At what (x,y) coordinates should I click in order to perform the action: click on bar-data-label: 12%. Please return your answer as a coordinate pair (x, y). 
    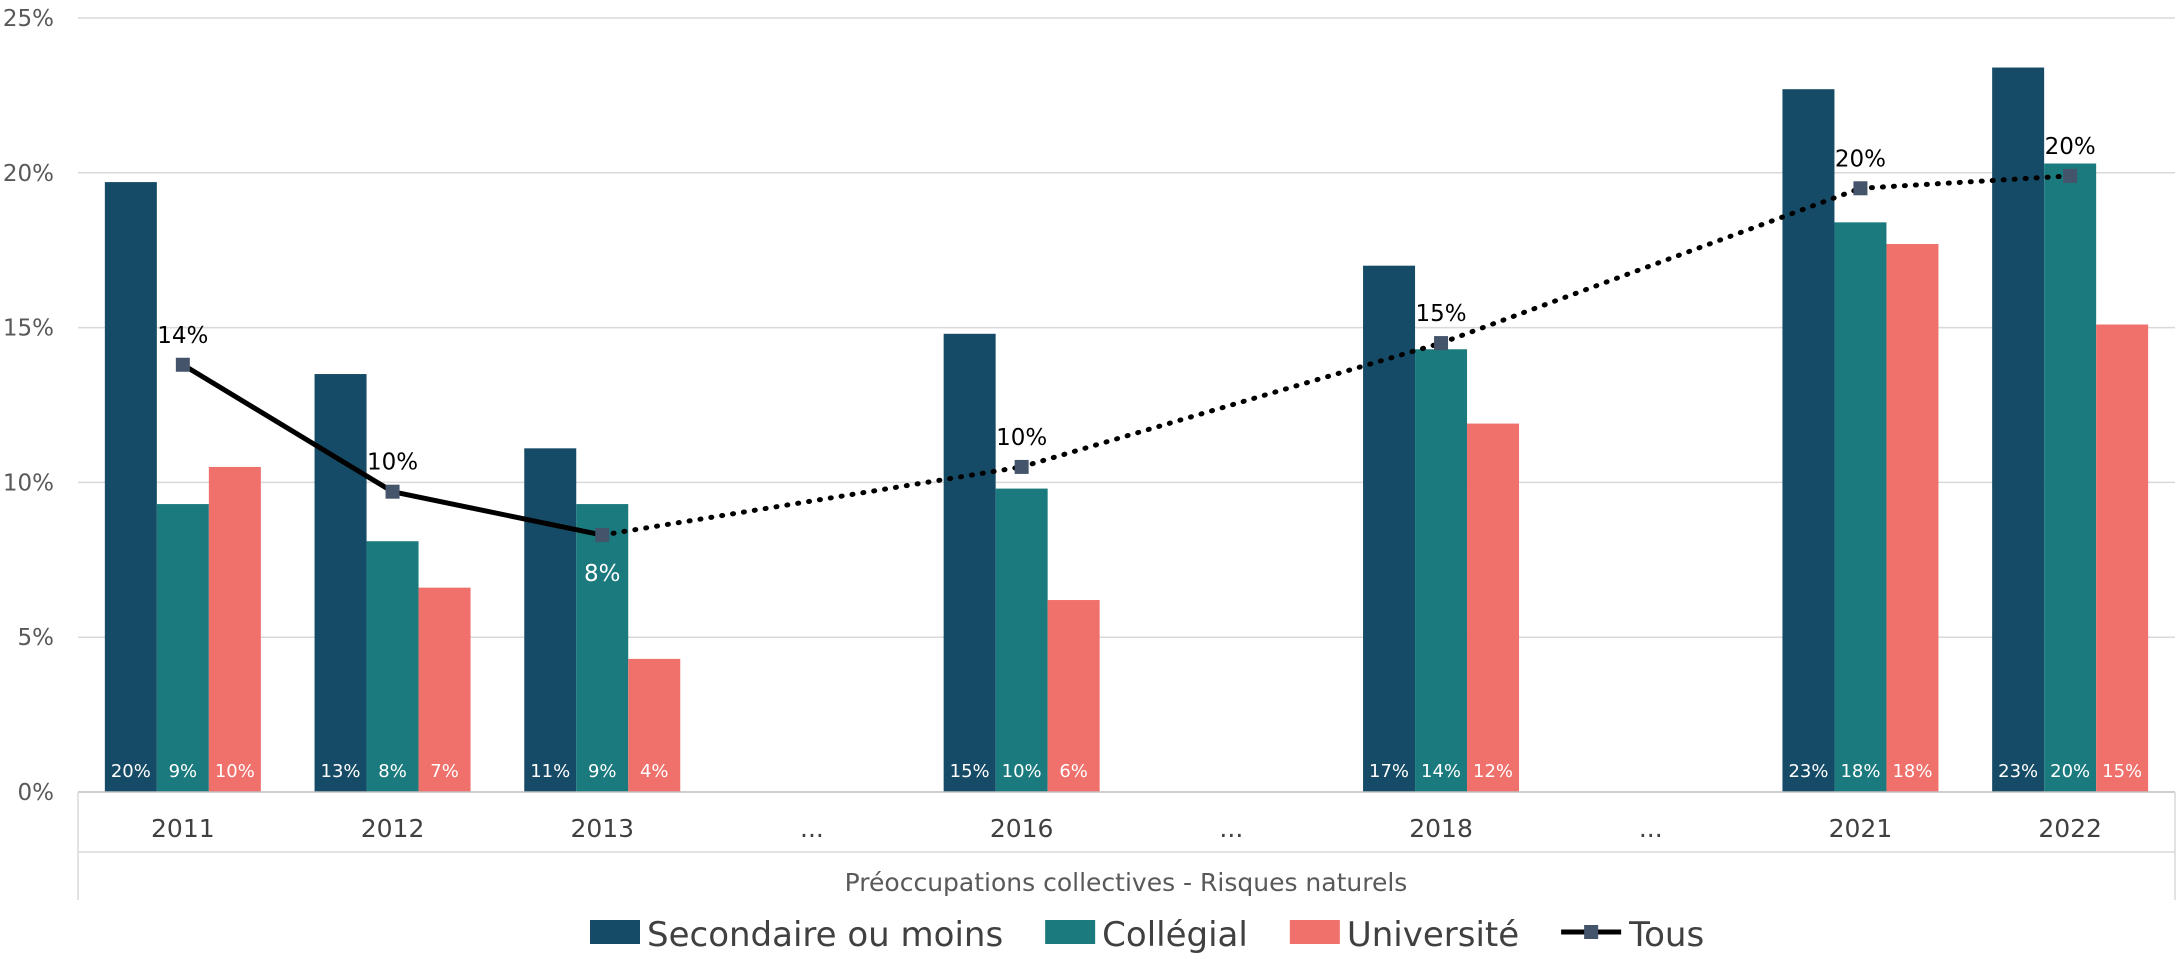
    Looking at the image, I should click on (1493, 771).